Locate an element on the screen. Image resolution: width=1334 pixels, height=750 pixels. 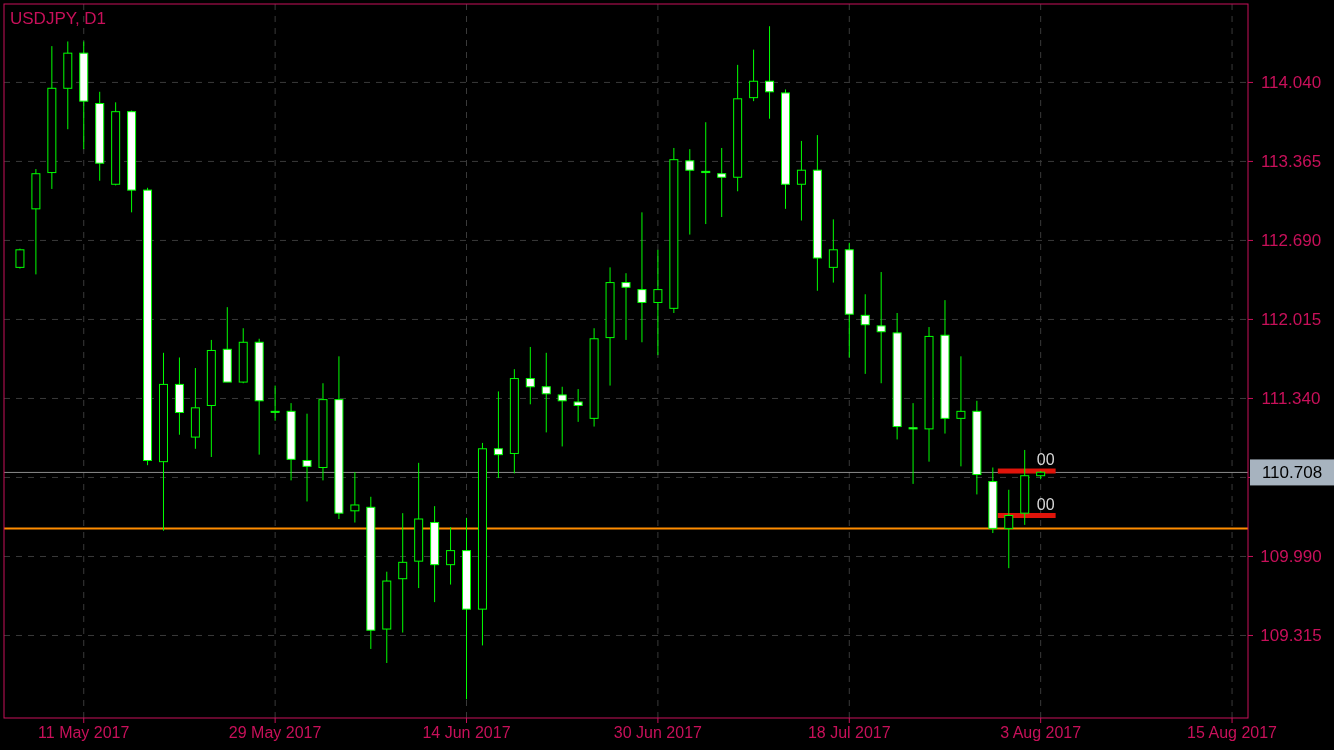
y-tick-label: 109.990 is located at coordinates (1291, 557).